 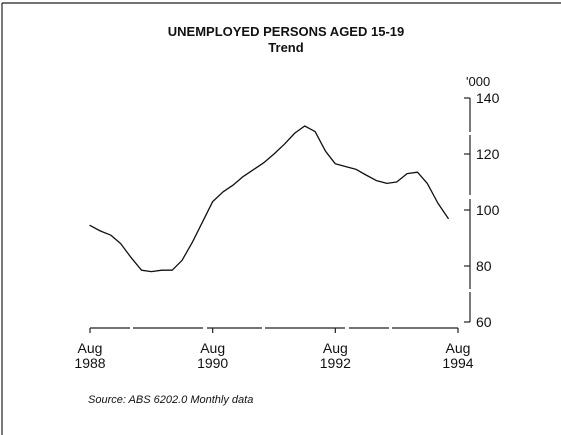 What do you see at coordinates (488, 154) in the screenshot?
I see `y-tick-label: 120` at bounding box center [488, 154].